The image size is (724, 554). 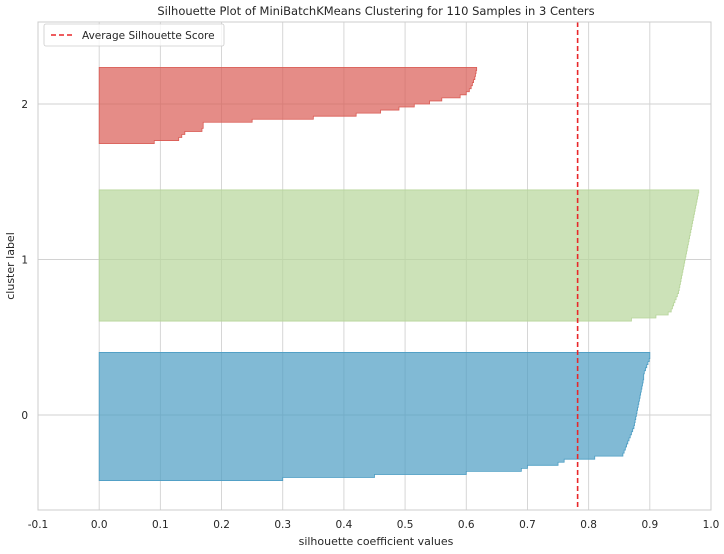 I want to click on cluster-2-silhouette, so click(x=288, y=105).